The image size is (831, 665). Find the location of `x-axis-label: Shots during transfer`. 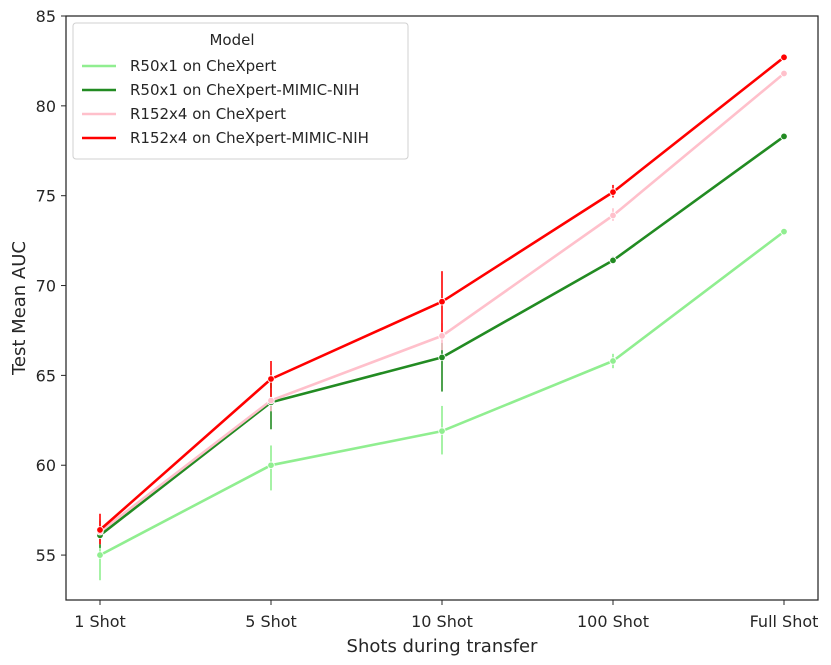

x-axis-label: Shots during transfer is located at coordinates (442, 646).